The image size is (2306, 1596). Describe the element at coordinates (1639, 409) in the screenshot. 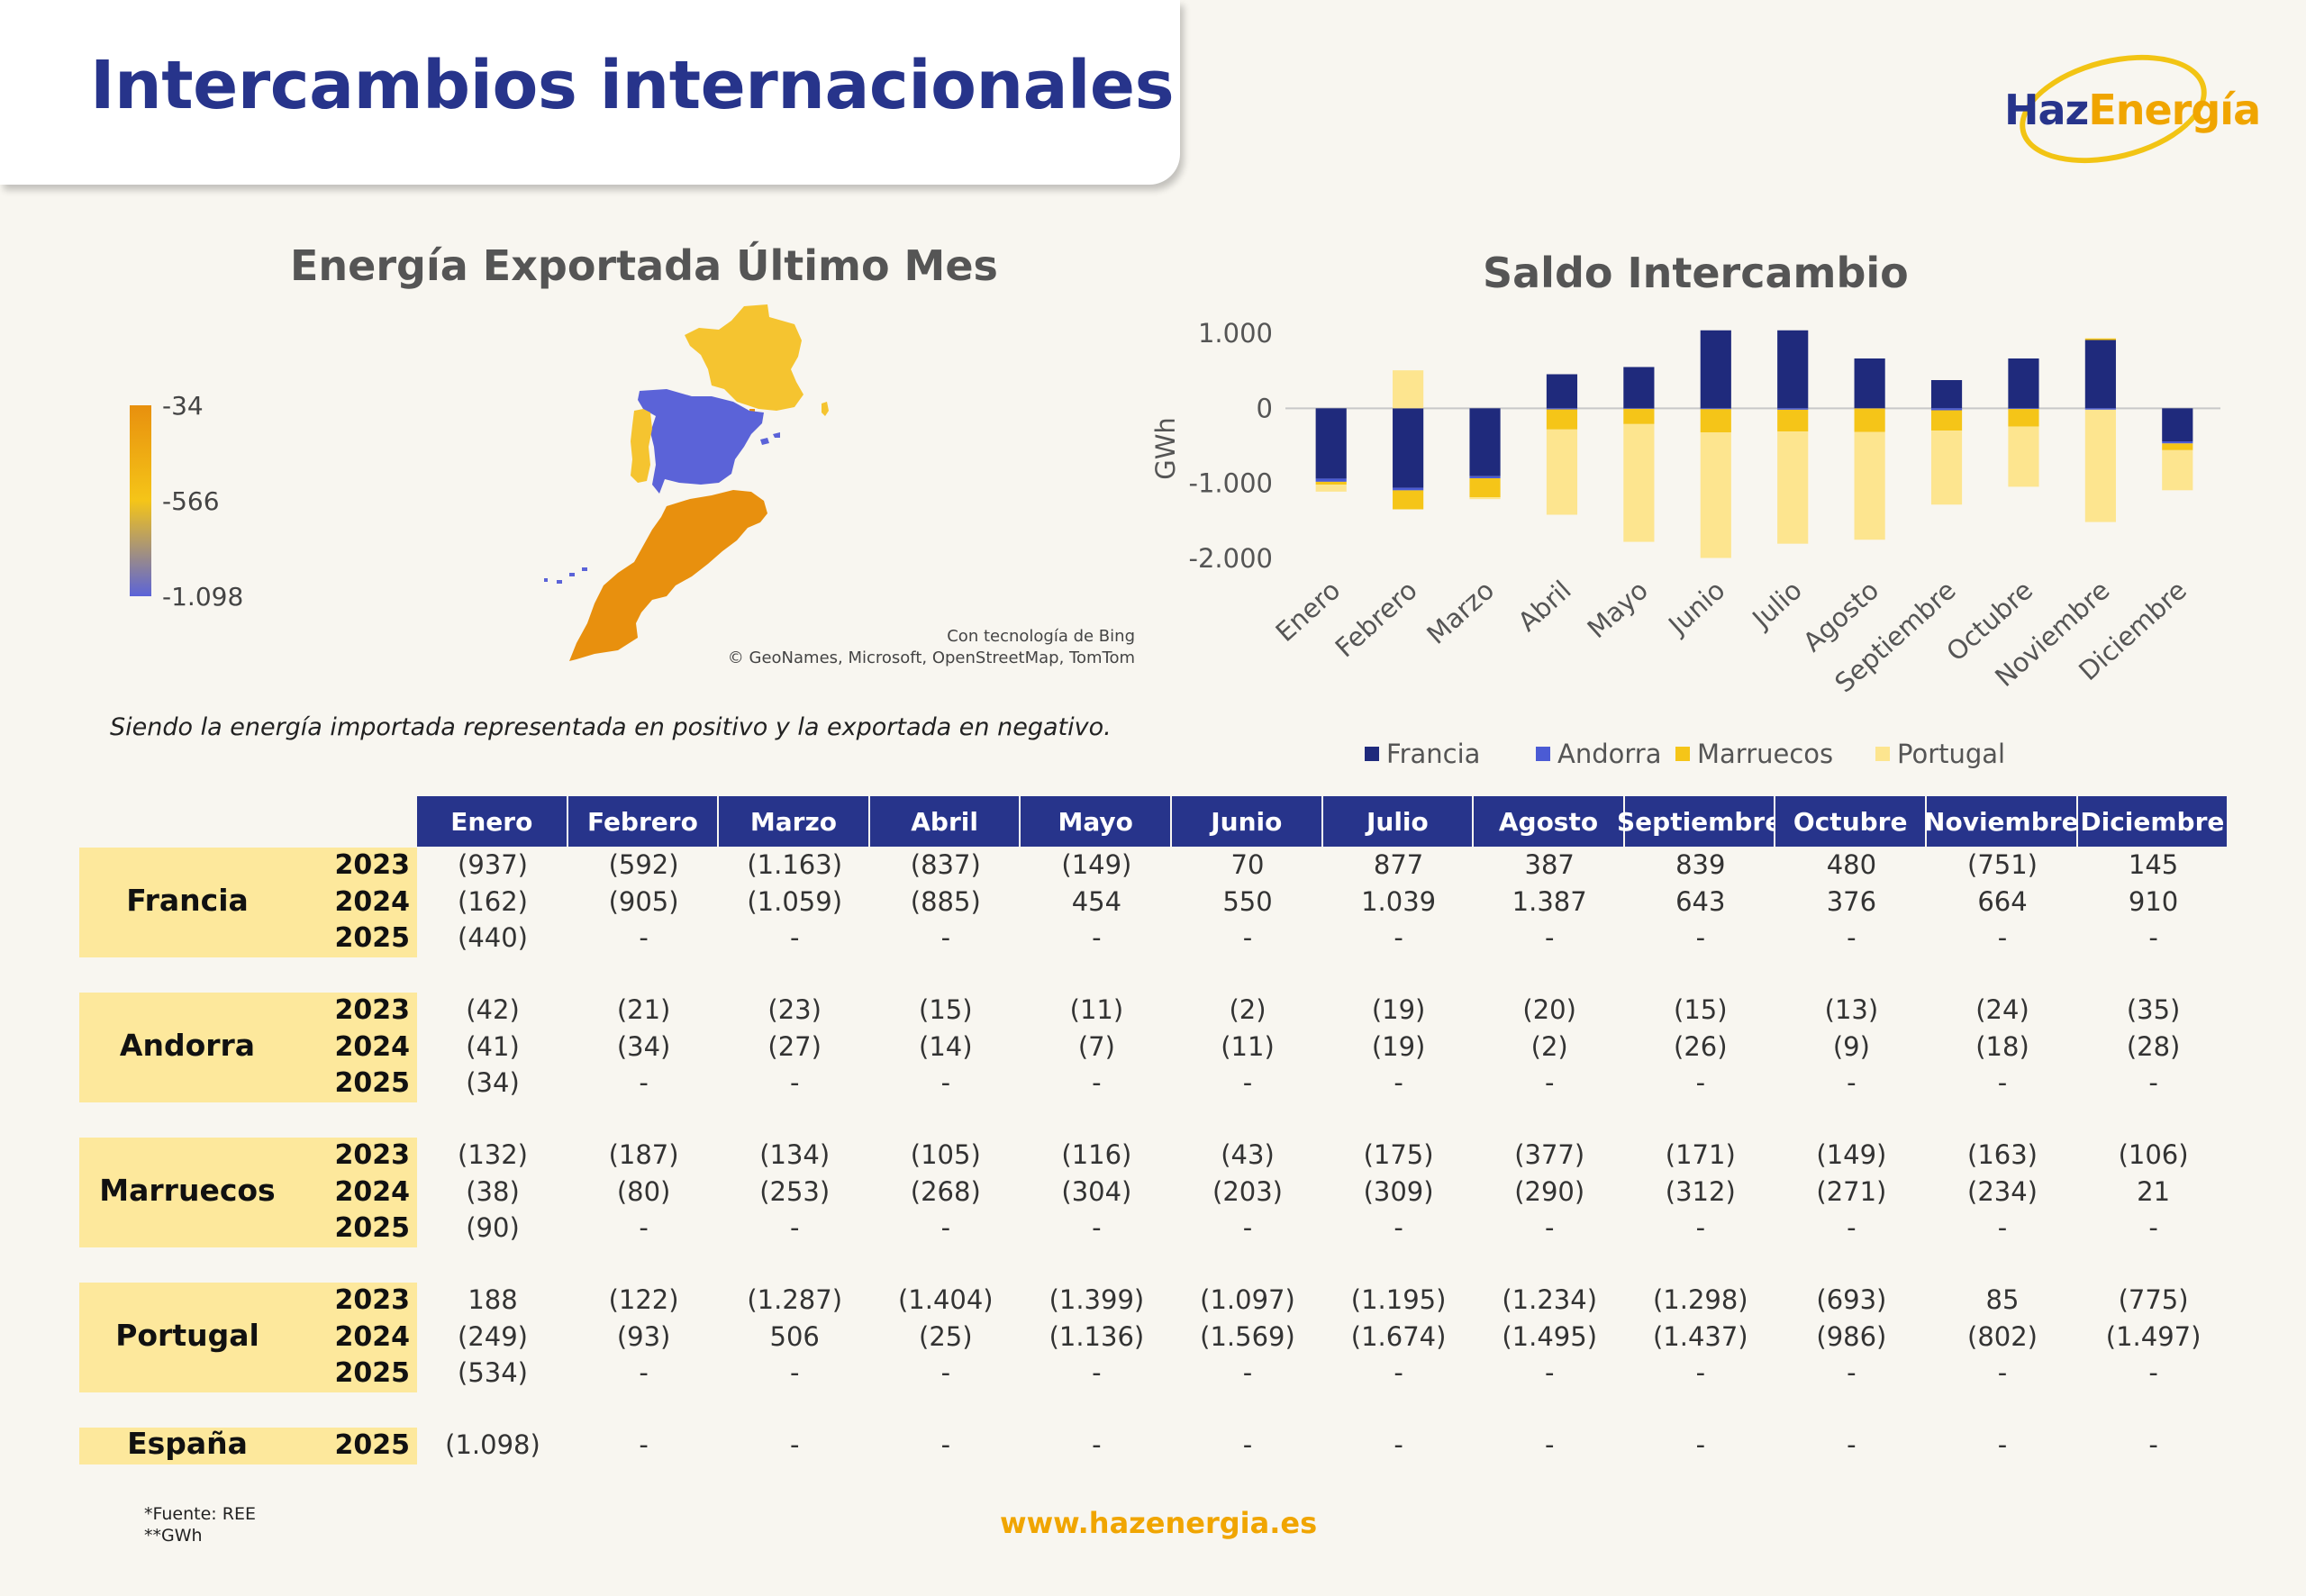

I see `bar-andorra-mayo` at that location.